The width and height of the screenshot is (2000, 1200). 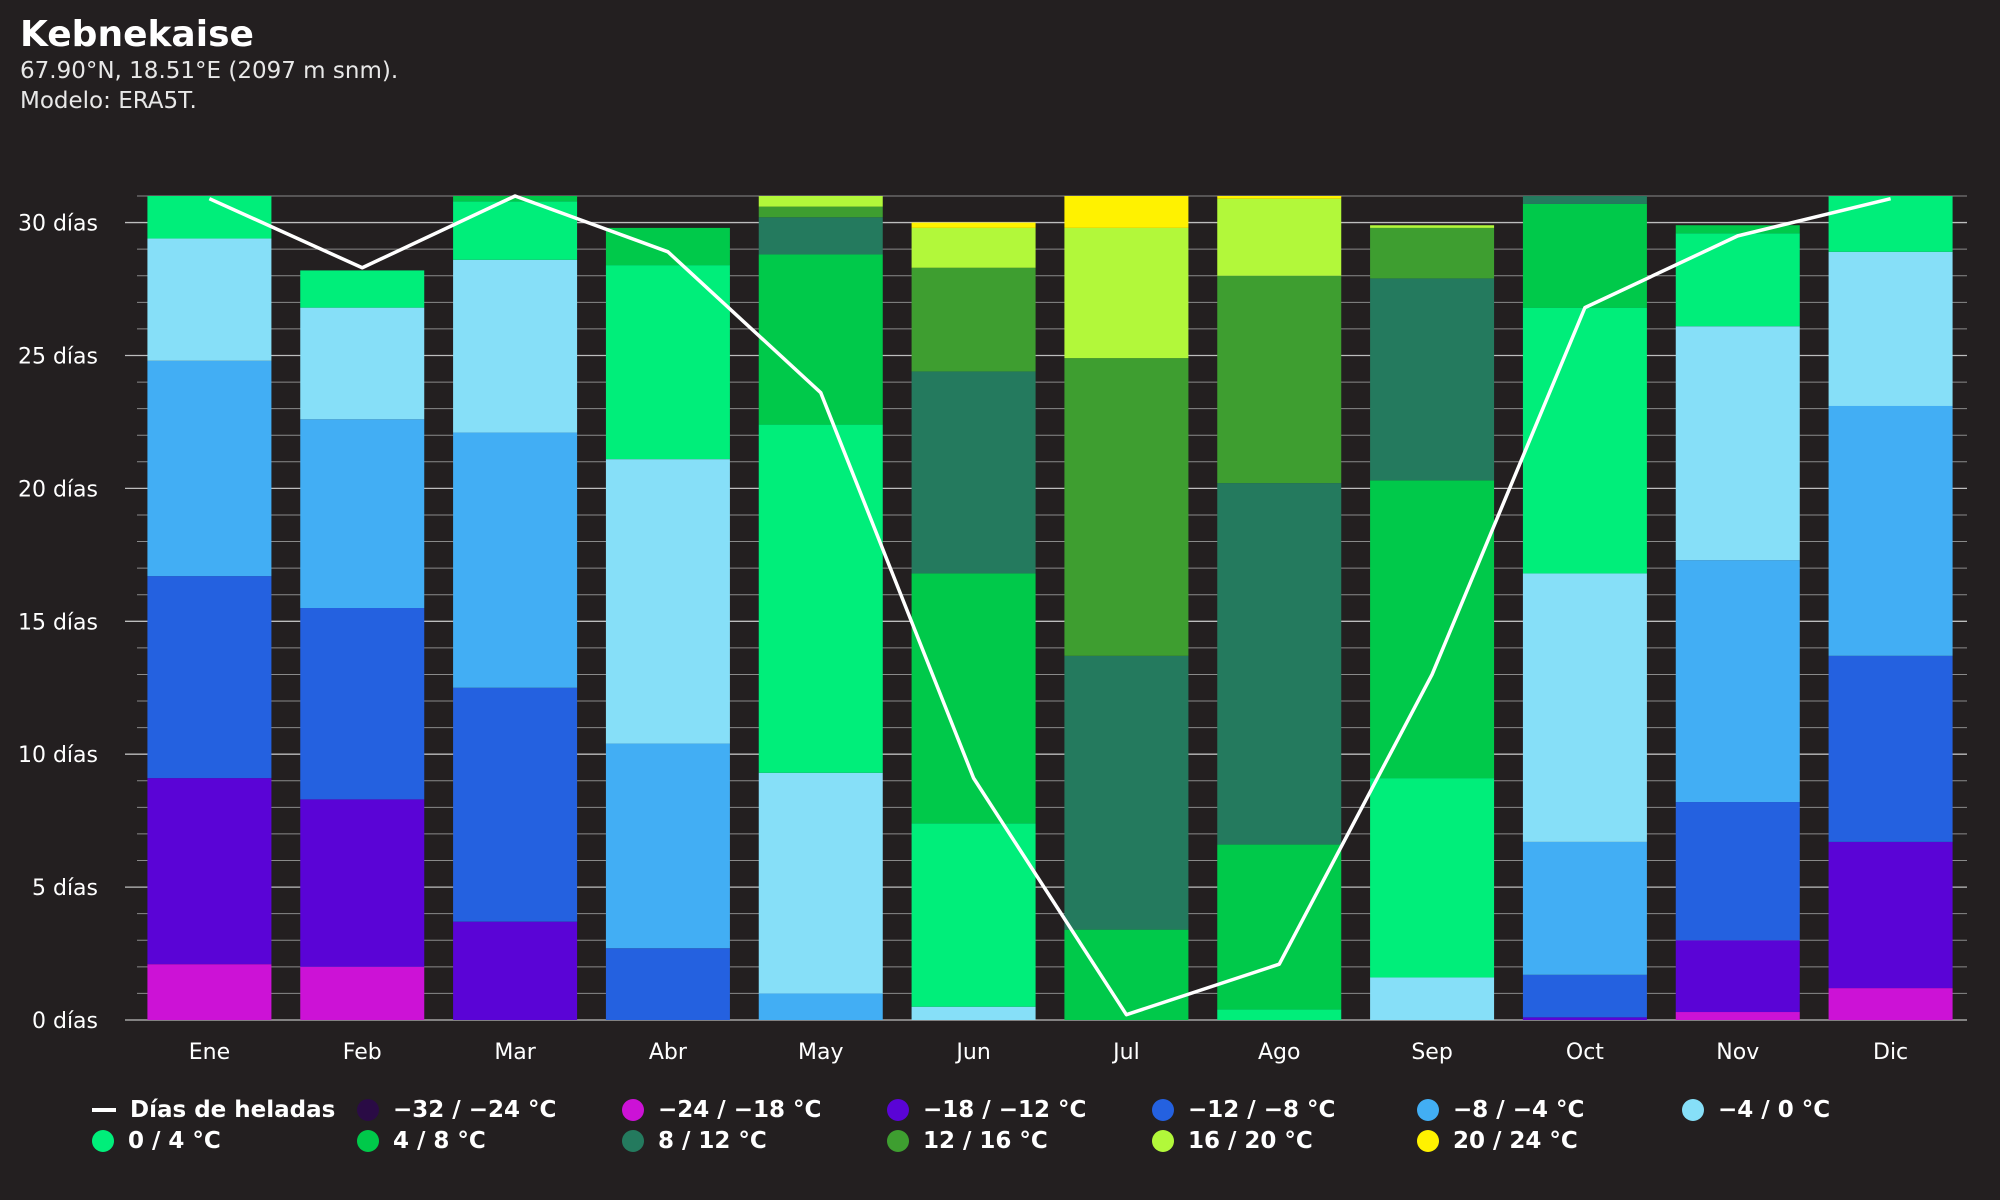 What do you see at coordinates (985, 1140) in the screenshot?
I see `legend-label: 12 / 16 °C` at bounding box center [985, 1140].